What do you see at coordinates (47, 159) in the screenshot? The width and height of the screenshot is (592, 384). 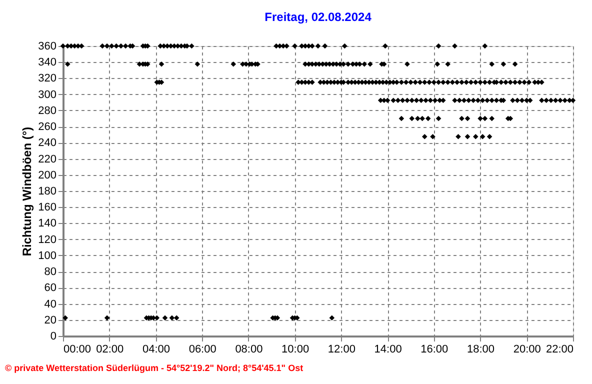 I see `y-tick-label: 220` at bounding box center [47, 159].